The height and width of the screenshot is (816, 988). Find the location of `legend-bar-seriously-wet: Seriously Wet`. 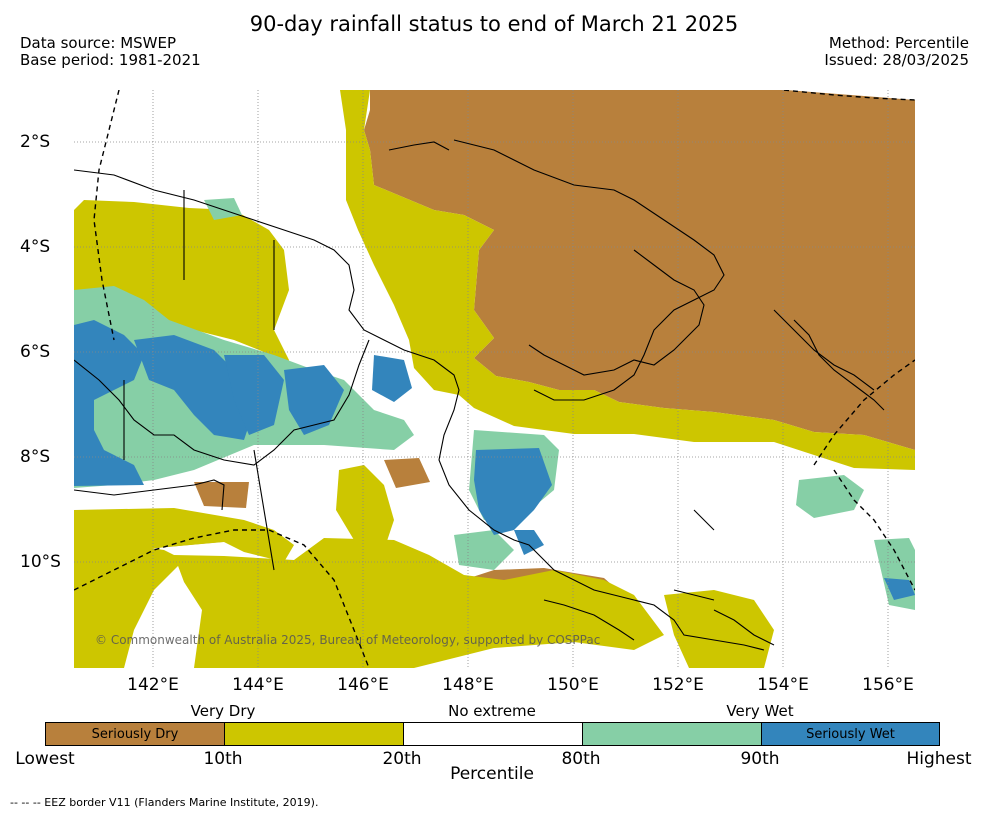

legend-bar-seriously-wet: Seriously Wet is located at coordinates (850, 734).